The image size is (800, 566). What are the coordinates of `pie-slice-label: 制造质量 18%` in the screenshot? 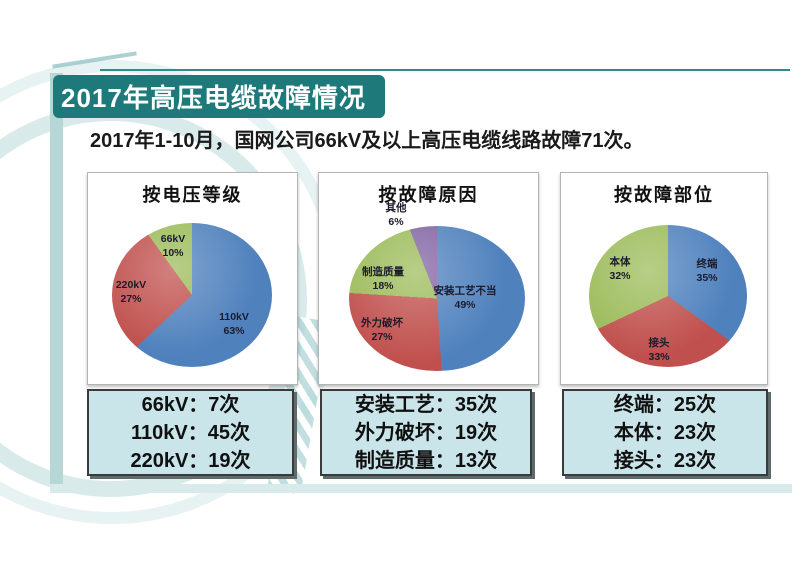 It's located at (383, 279).